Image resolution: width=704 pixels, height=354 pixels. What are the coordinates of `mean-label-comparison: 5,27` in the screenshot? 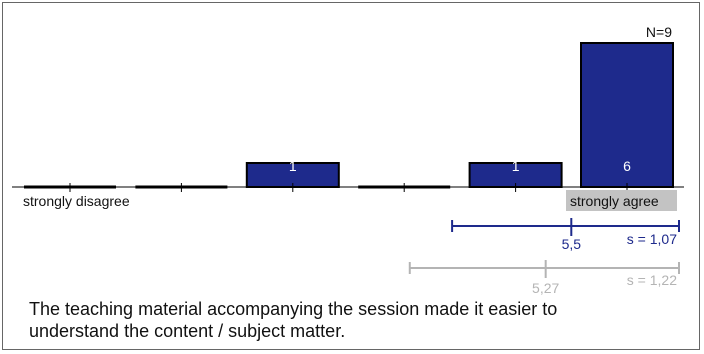 It's located at (545, 288).